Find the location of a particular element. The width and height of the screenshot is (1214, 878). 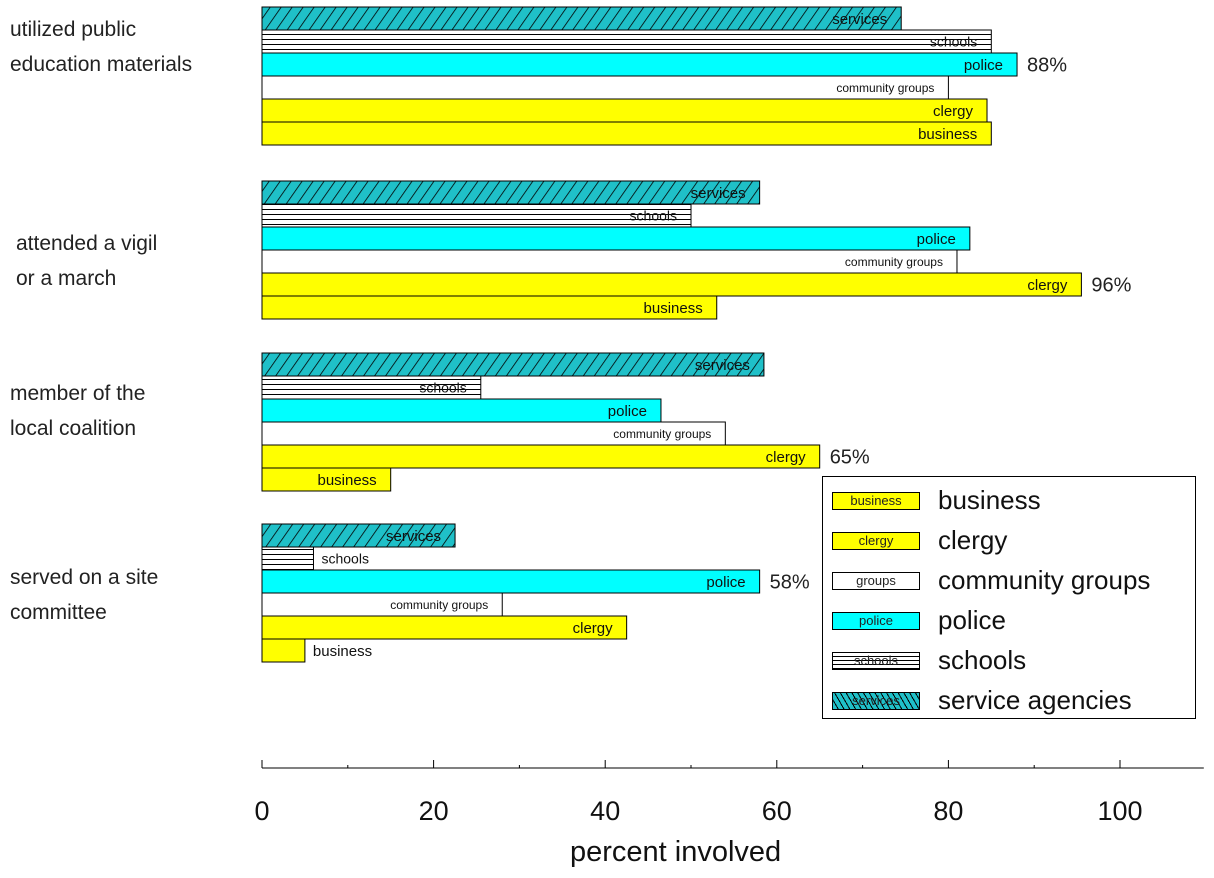

category-label-line: attended a vigil is located at coordinates (87, 243).